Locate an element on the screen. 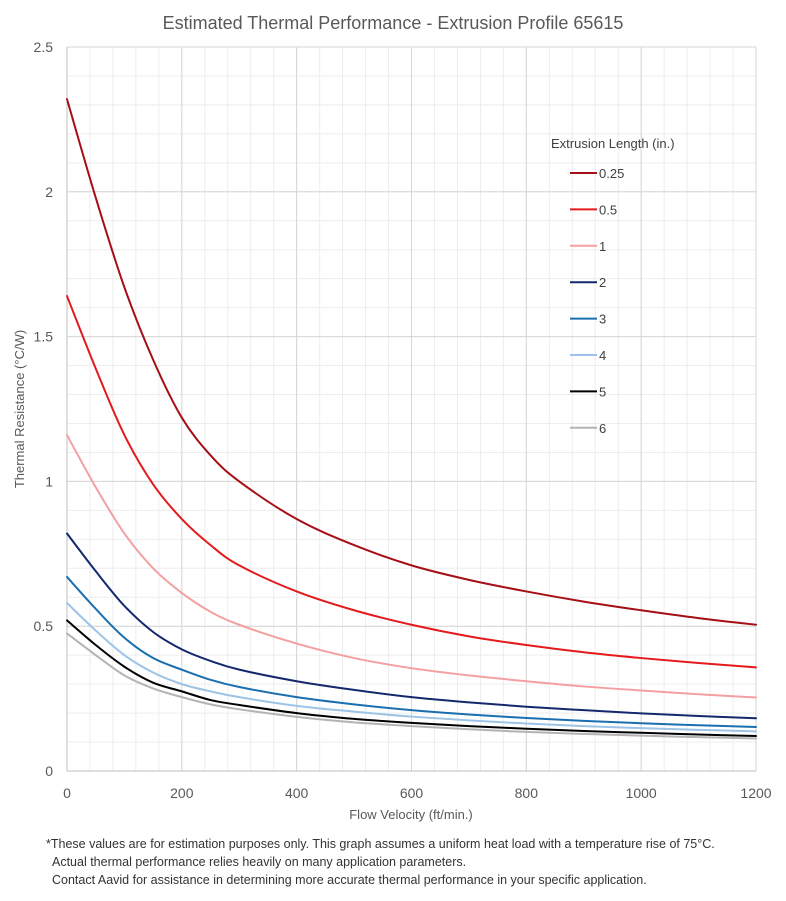 The height and width of the screenshot is (901, 786). legend-label-2: 2 is located at coordinates (602, 282).